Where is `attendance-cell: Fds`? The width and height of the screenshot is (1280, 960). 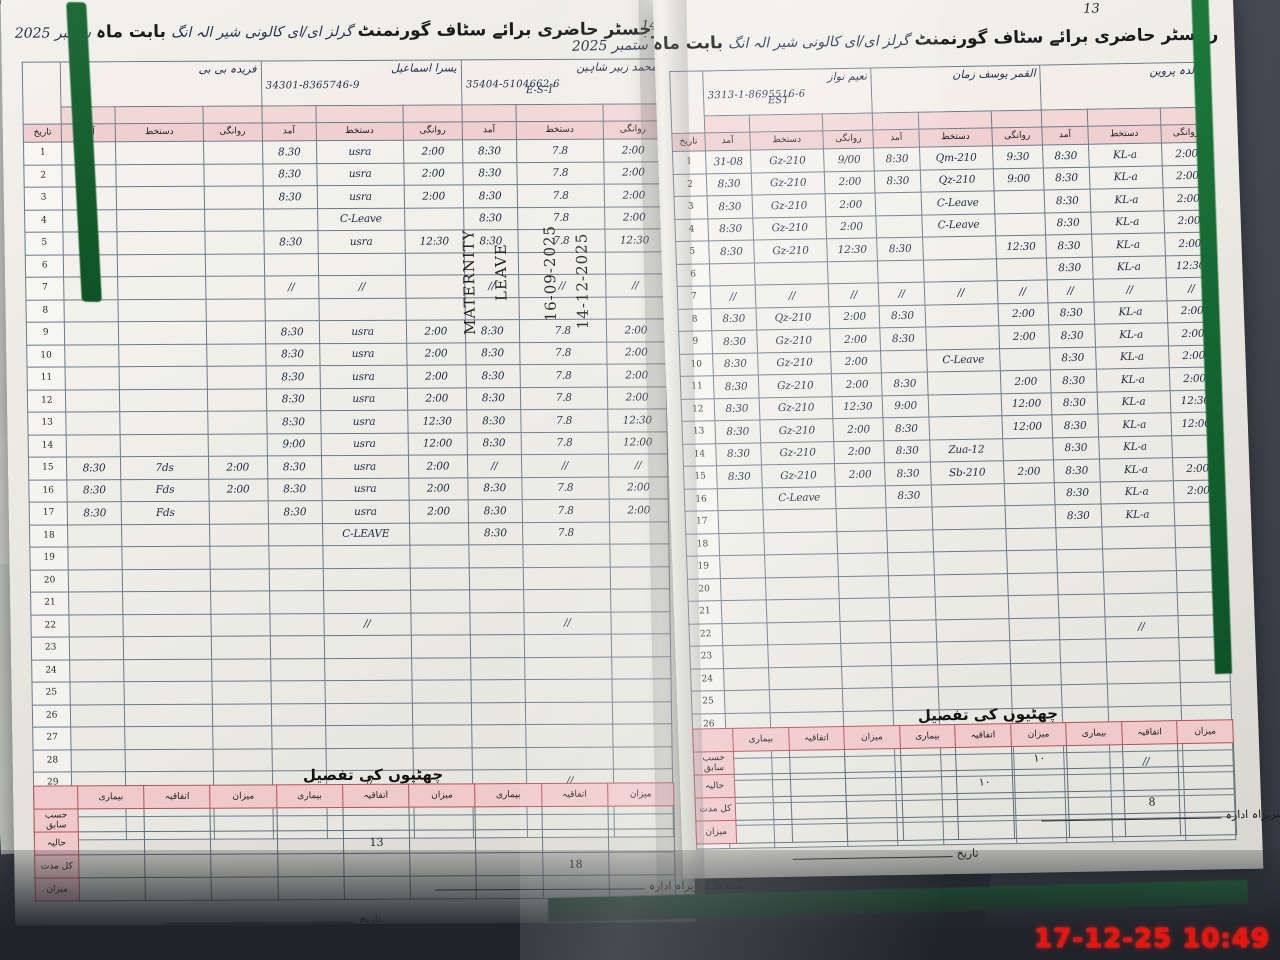 attendance-cell: Fds is located at coordinates (165, 513).